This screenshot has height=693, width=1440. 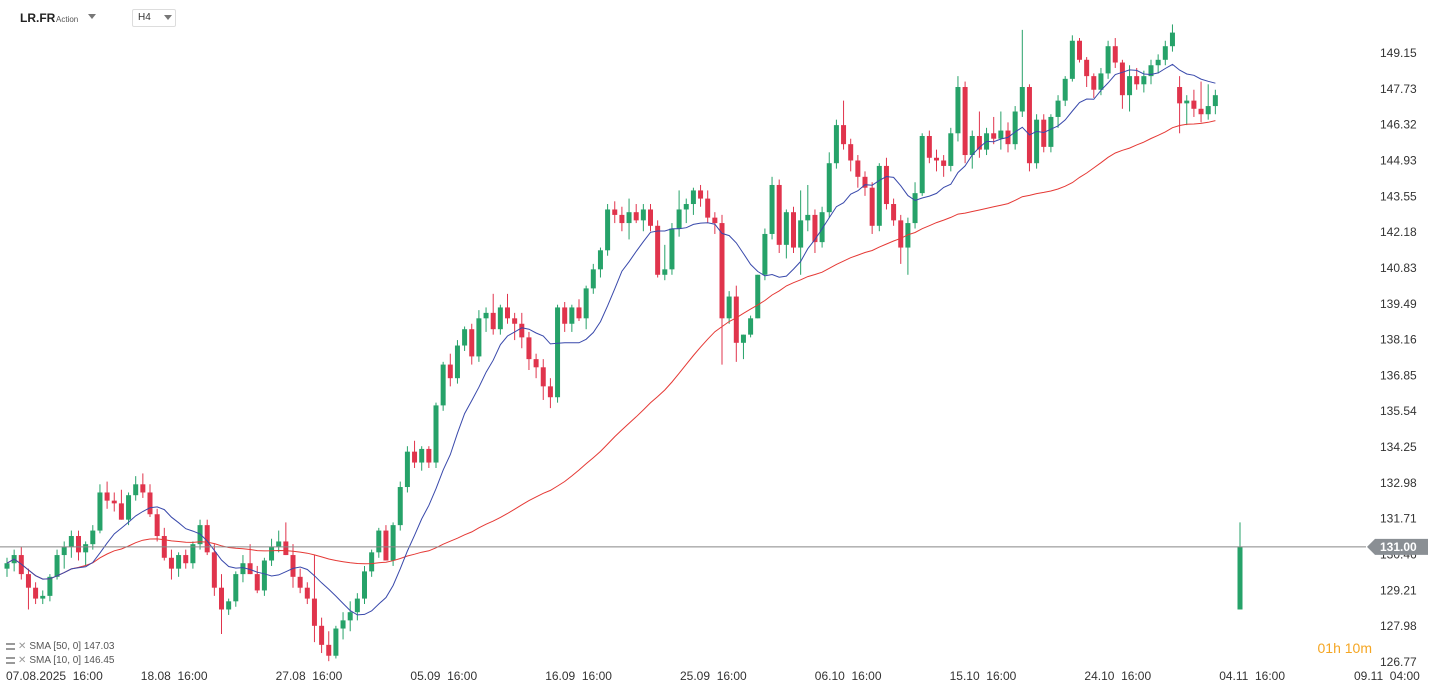 I want to click on y-tick-label: 147.73, so click(x=1398, y=89).